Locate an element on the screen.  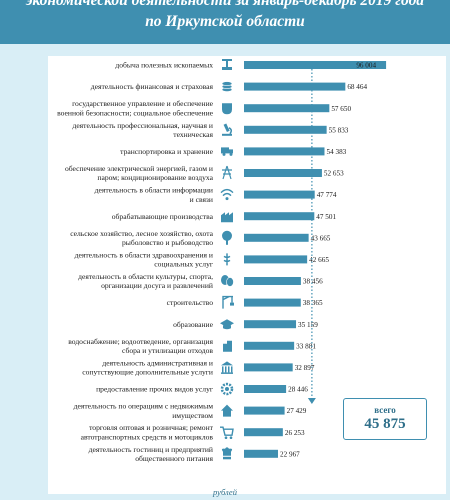
bar-row: строительство 38 365 is located at coordinates (245, 302).